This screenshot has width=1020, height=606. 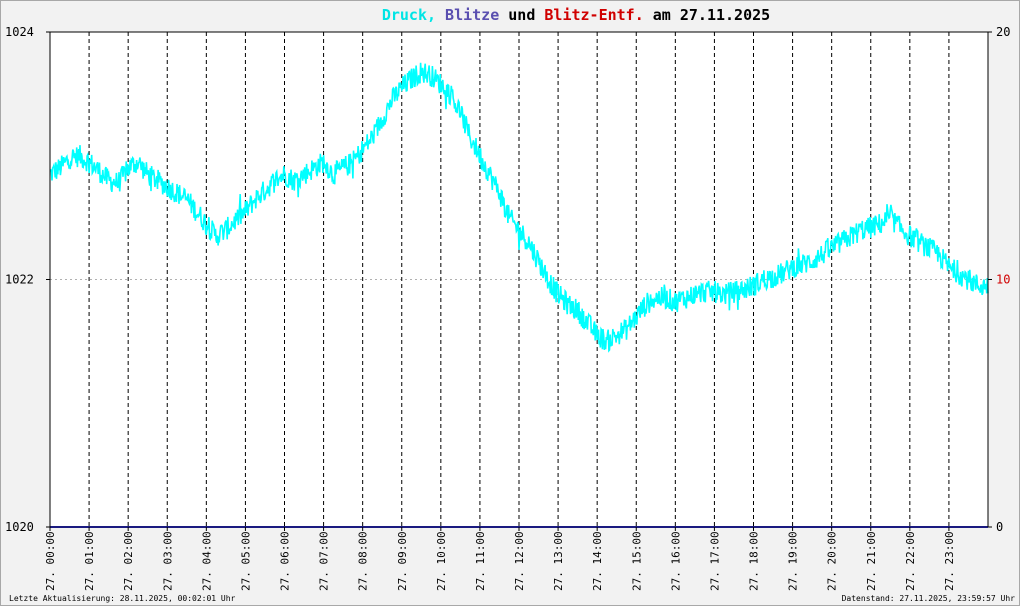 What do you see at coordinates (128, 561) in the screenshot?
I see `x-tick-label: 27. 02:00` at bounding box center [128, 561].